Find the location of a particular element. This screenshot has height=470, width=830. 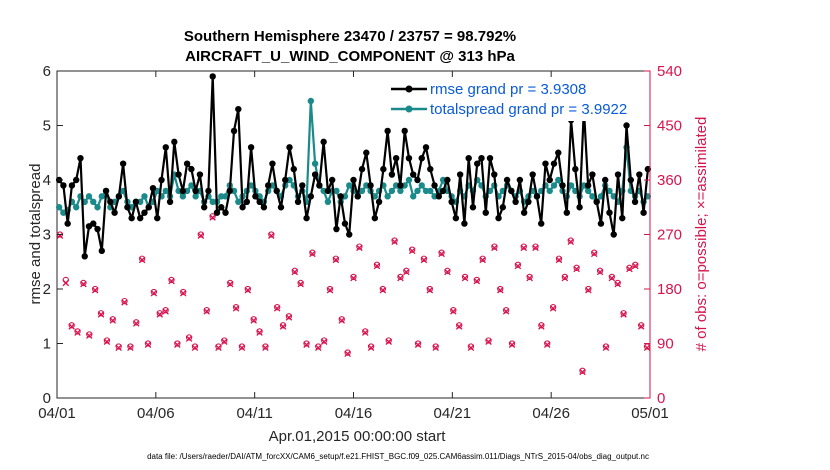

legend-rmse-label: rmse grand pr = 3.9308 is located at coordinates (508, 89).